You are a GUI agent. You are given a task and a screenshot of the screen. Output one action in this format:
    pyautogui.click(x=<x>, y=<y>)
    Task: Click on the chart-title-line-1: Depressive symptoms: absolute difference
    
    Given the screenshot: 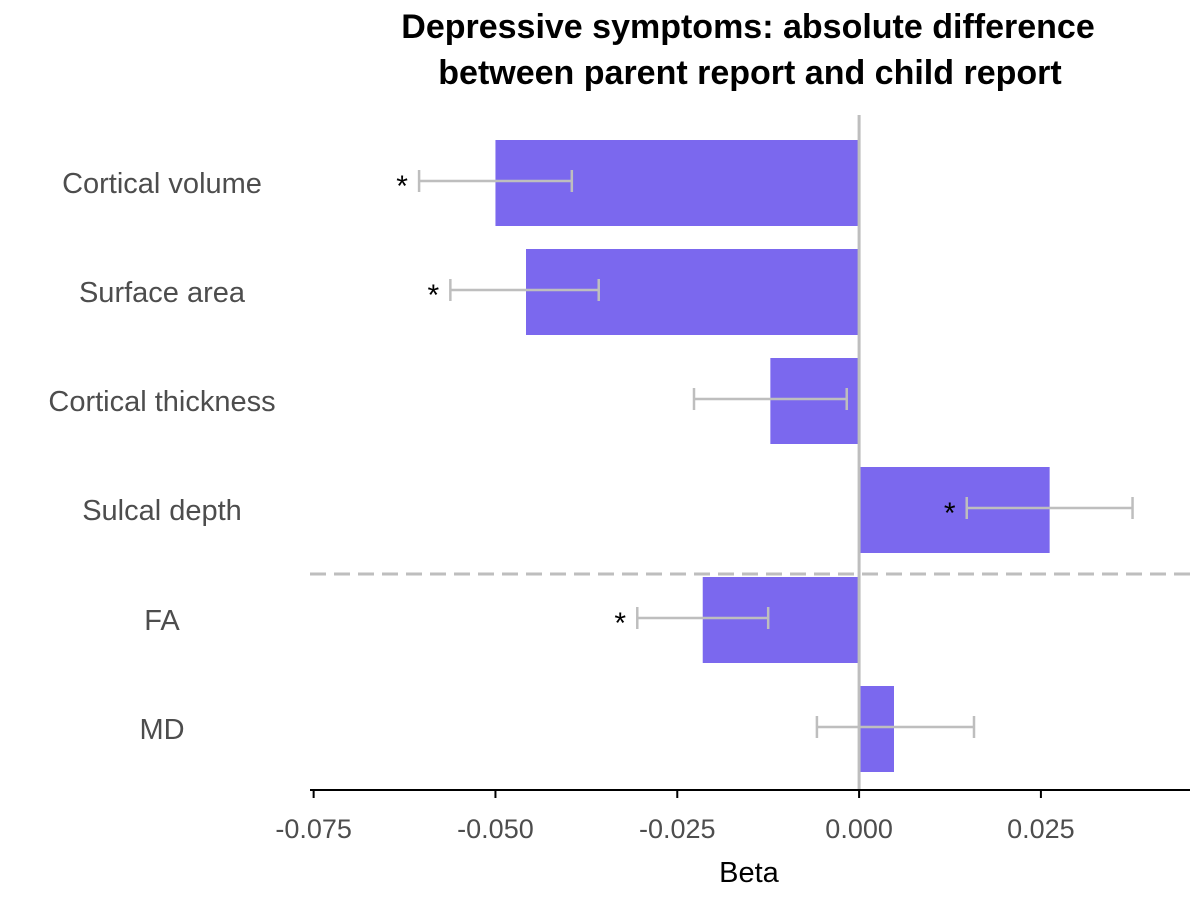 What is the action you would take?
    pyautogui.click(x=747, y=27)
    